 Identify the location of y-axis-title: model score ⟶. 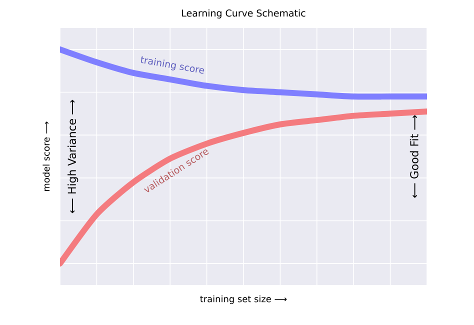
(46, 156).